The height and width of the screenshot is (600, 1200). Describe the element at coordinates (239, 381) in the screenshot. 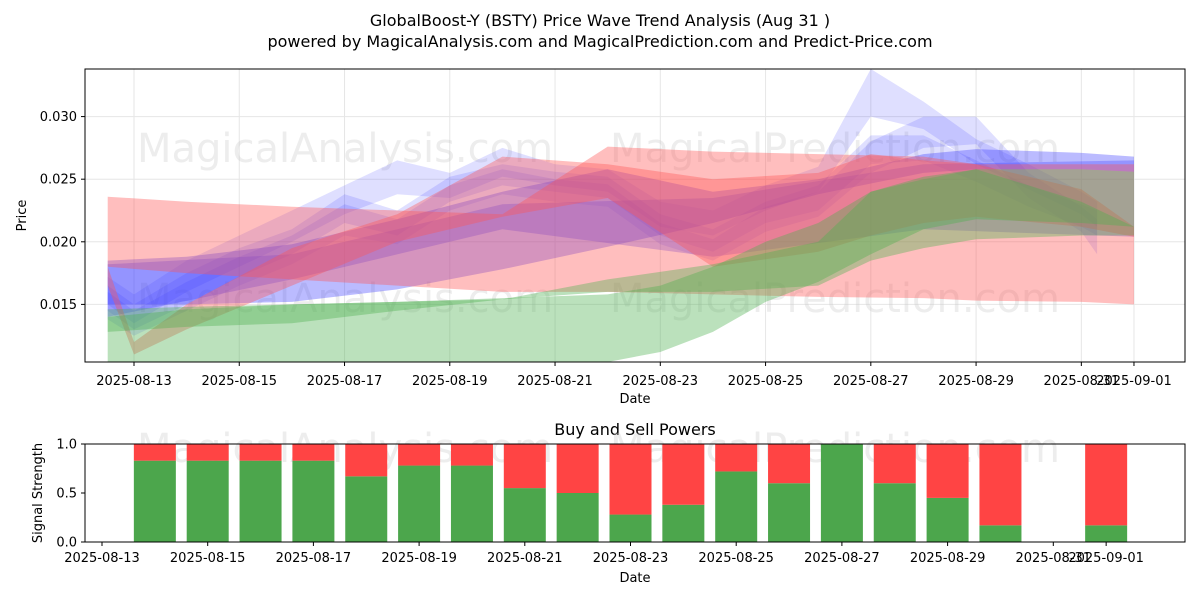

I see `price-xtick-label-1: 2025-08-15` at that location.